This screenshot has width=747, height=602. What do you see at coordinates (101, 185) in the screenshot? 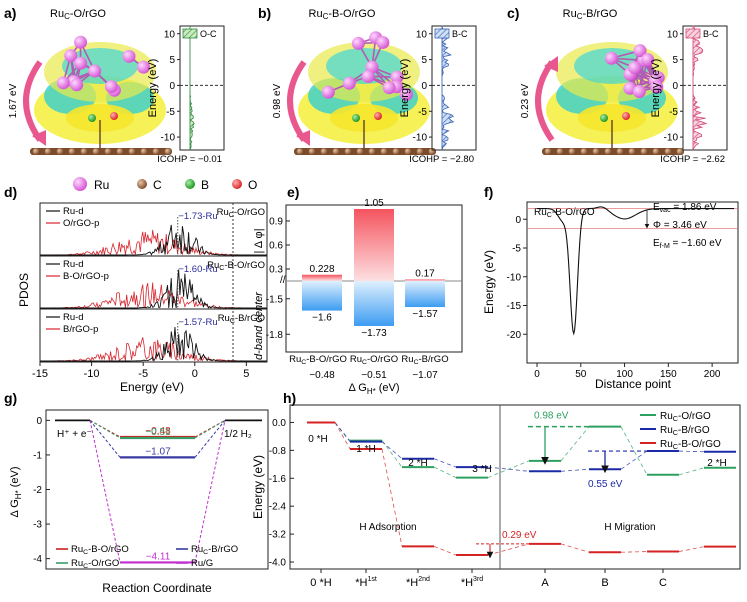
I see `atom-label-ru: Ru` at bounding box center [101, 185].